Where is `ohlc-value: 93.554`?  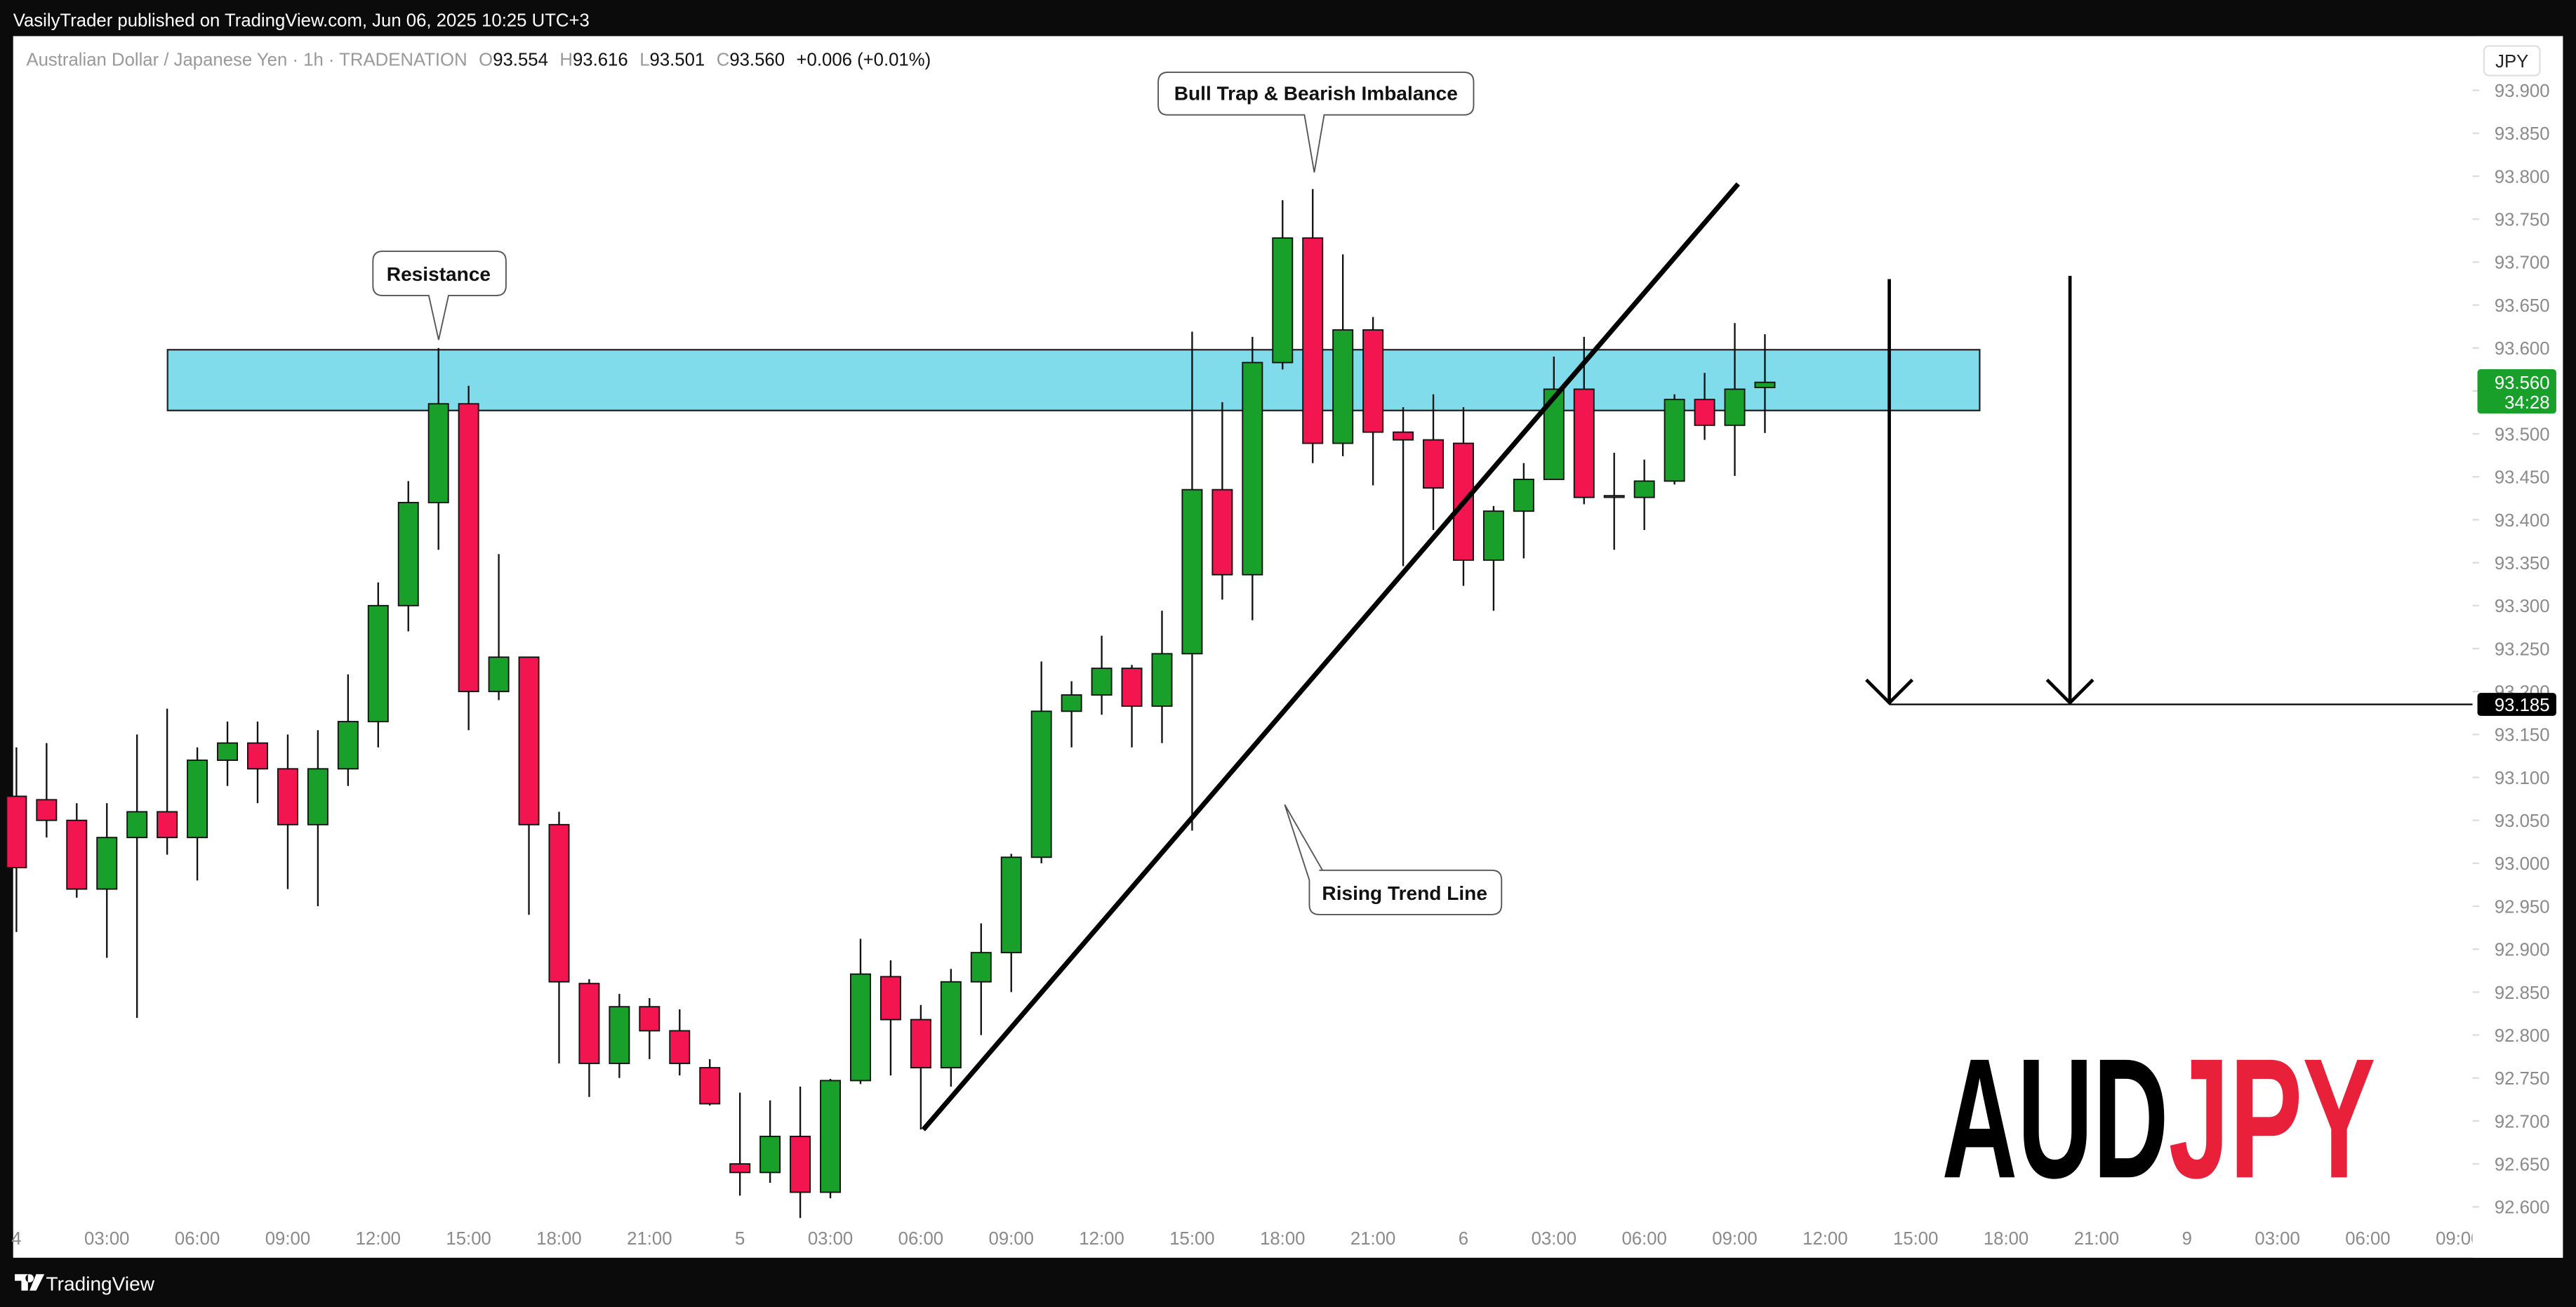 ohlc-value: 93.554 is located at coordinates (521, 60).